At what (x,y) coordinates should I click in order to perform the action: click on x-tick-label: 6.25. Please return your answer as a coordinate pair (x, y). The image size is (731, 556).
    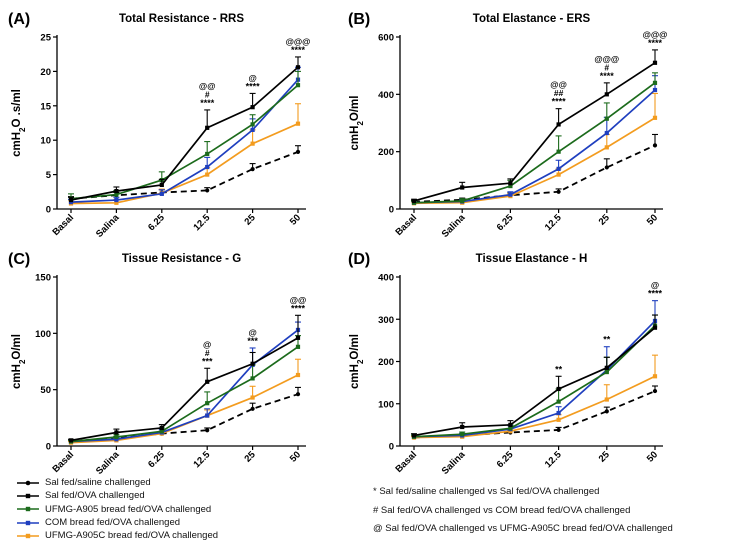
    Looking at the image, I should click on (505, 459).